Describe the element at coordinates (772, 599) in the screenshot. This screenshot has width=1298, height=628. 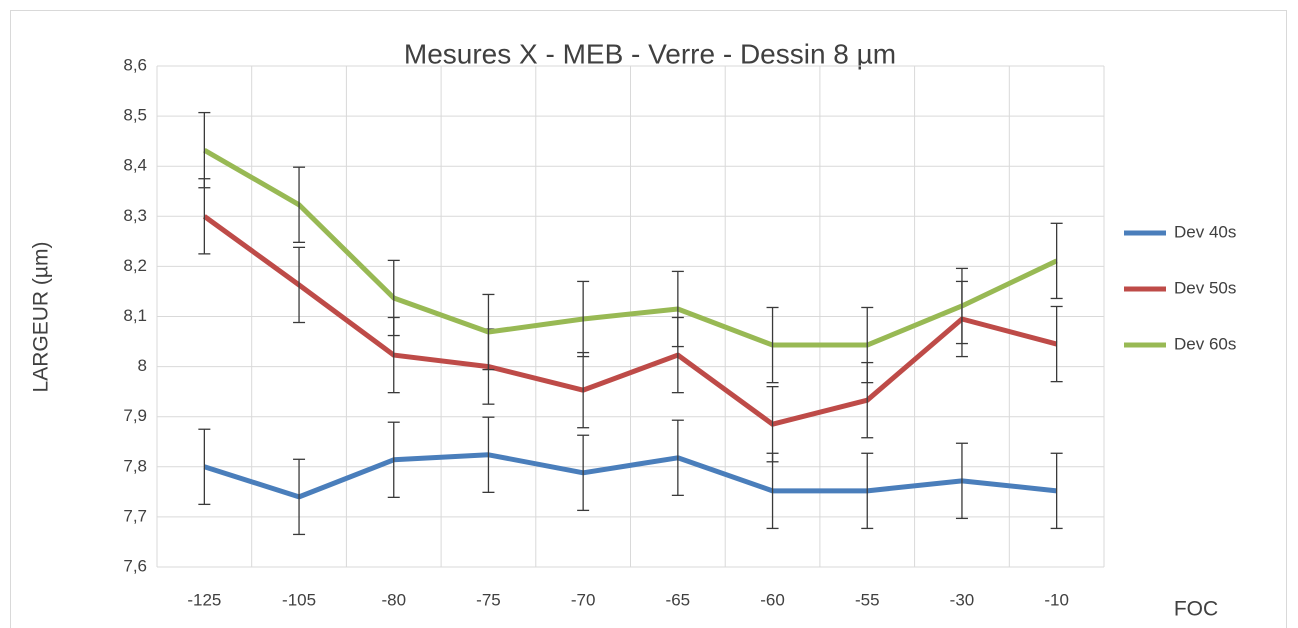
I see `x-tick-label: -60` at that location.